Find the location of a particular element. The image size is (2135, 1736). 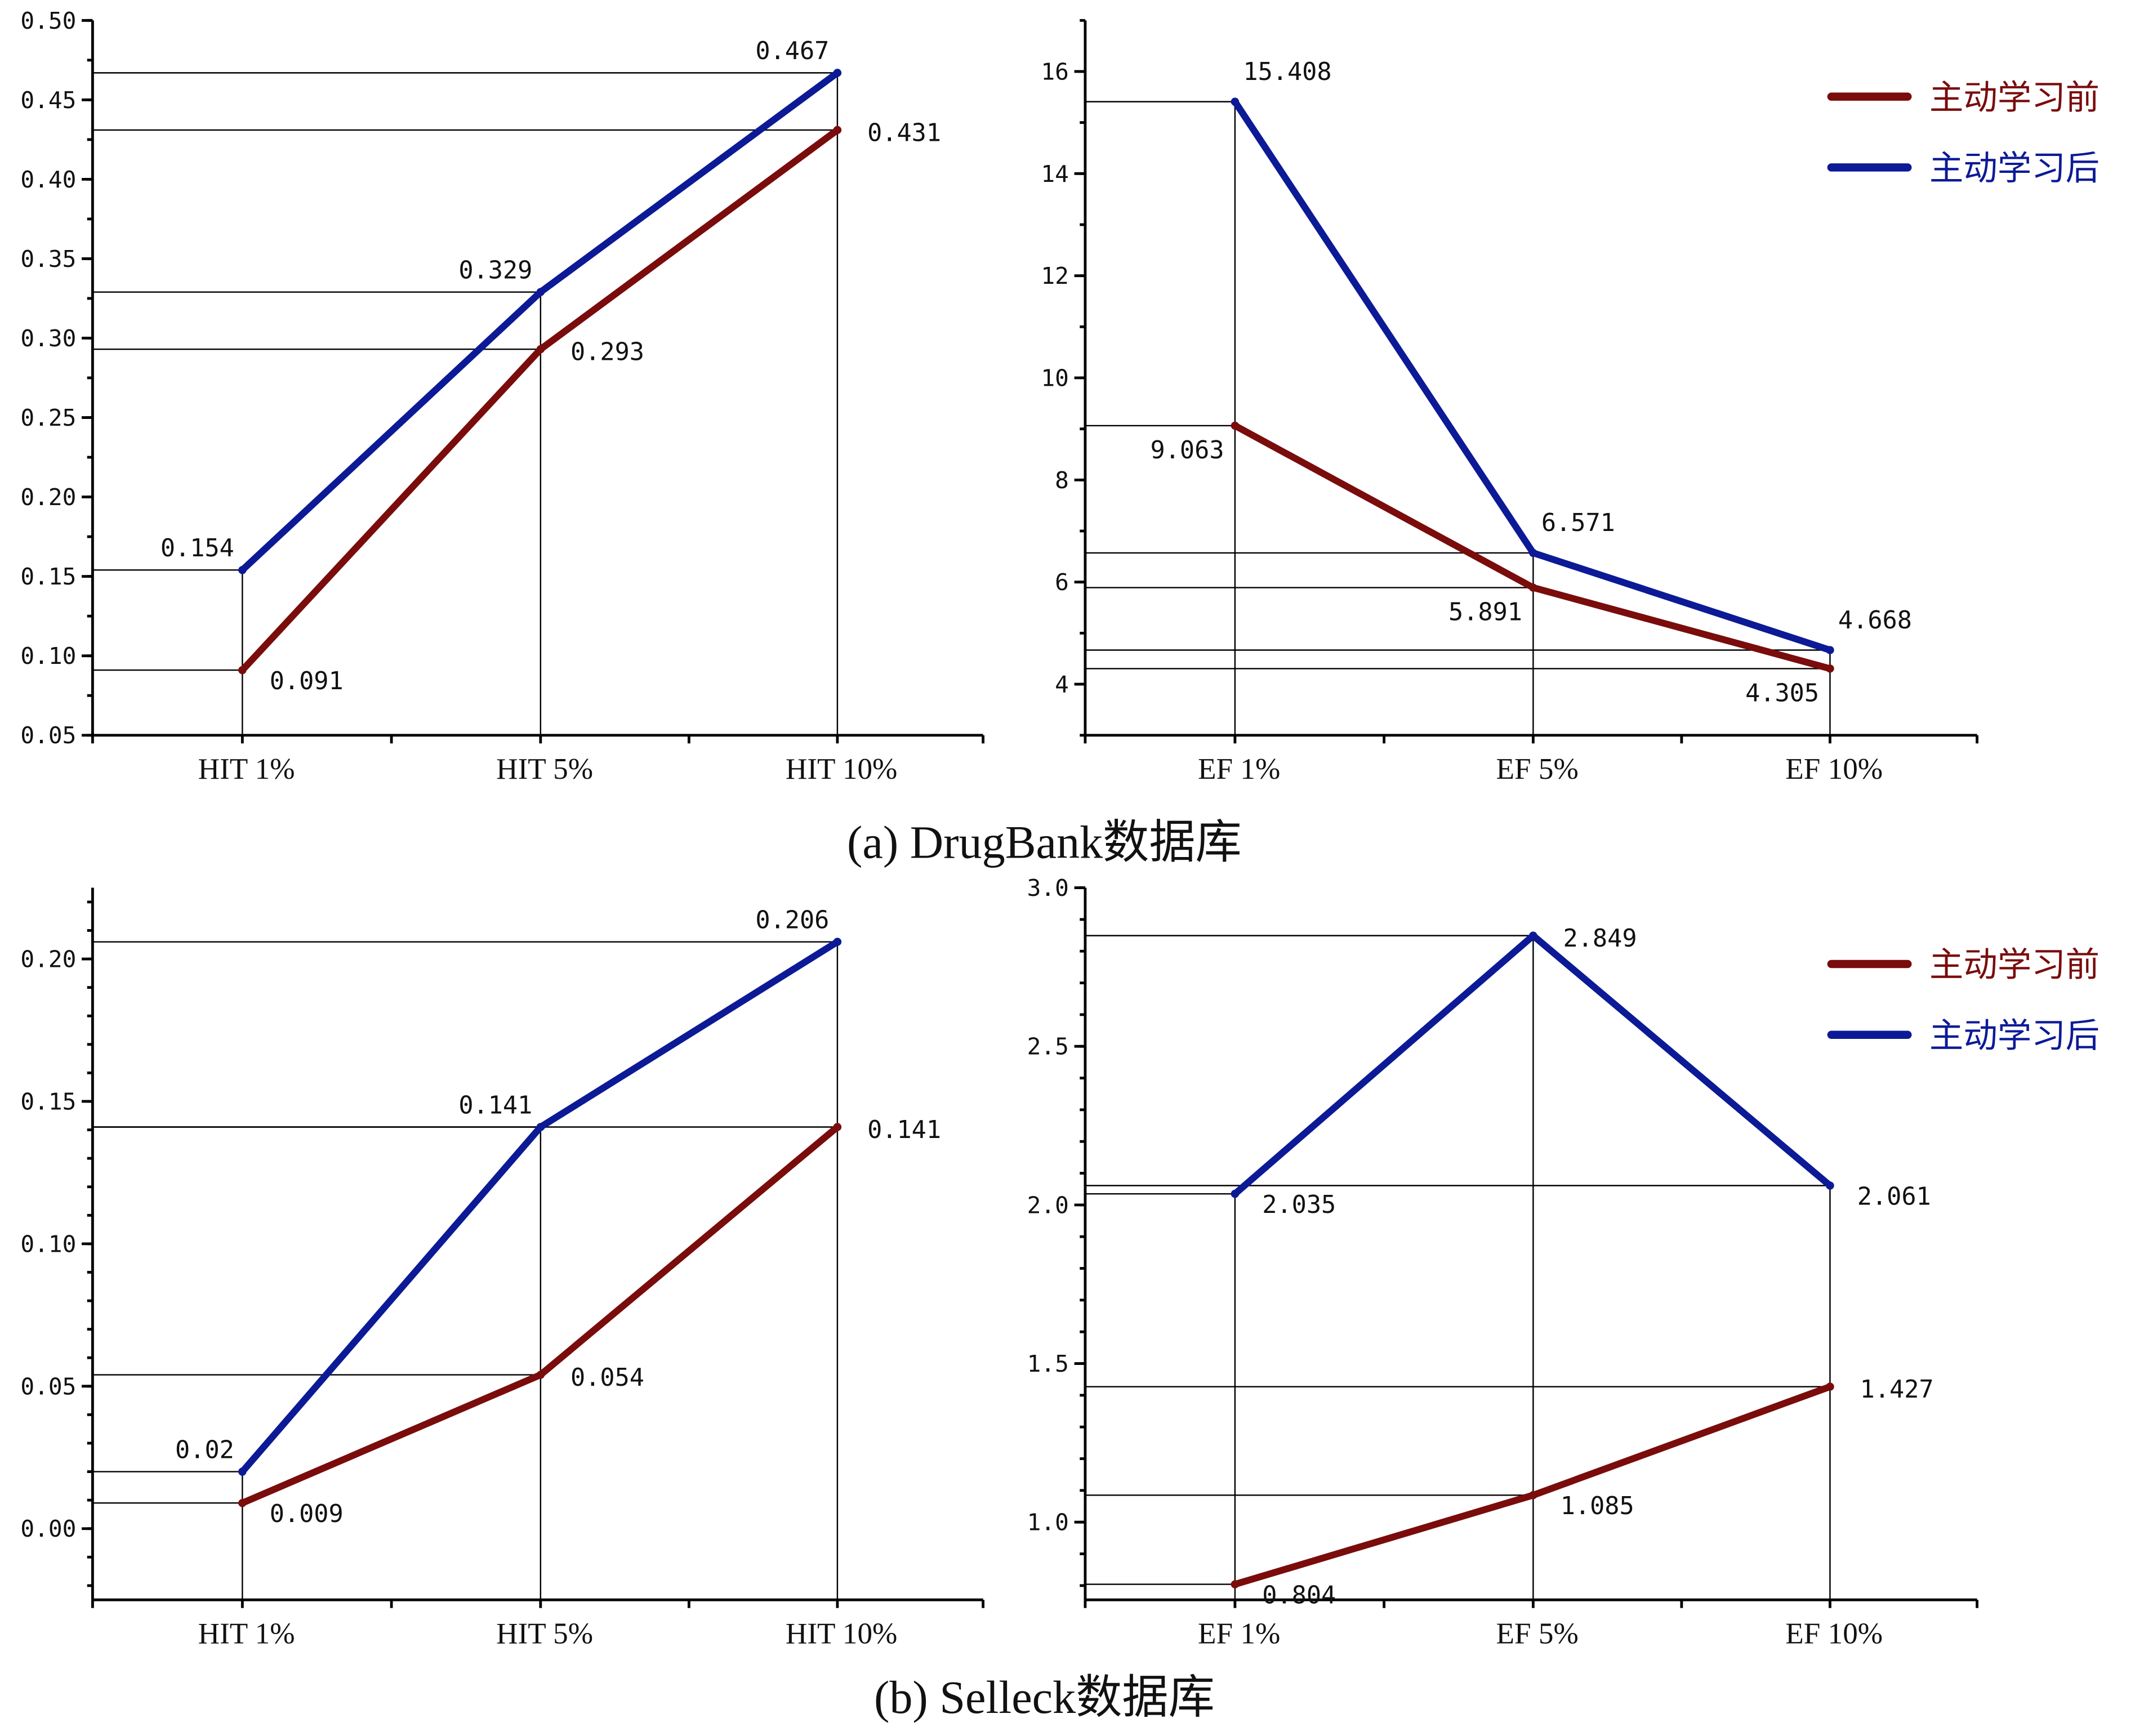

data-label-after: 0.154 is located at coordinates (197, 548).